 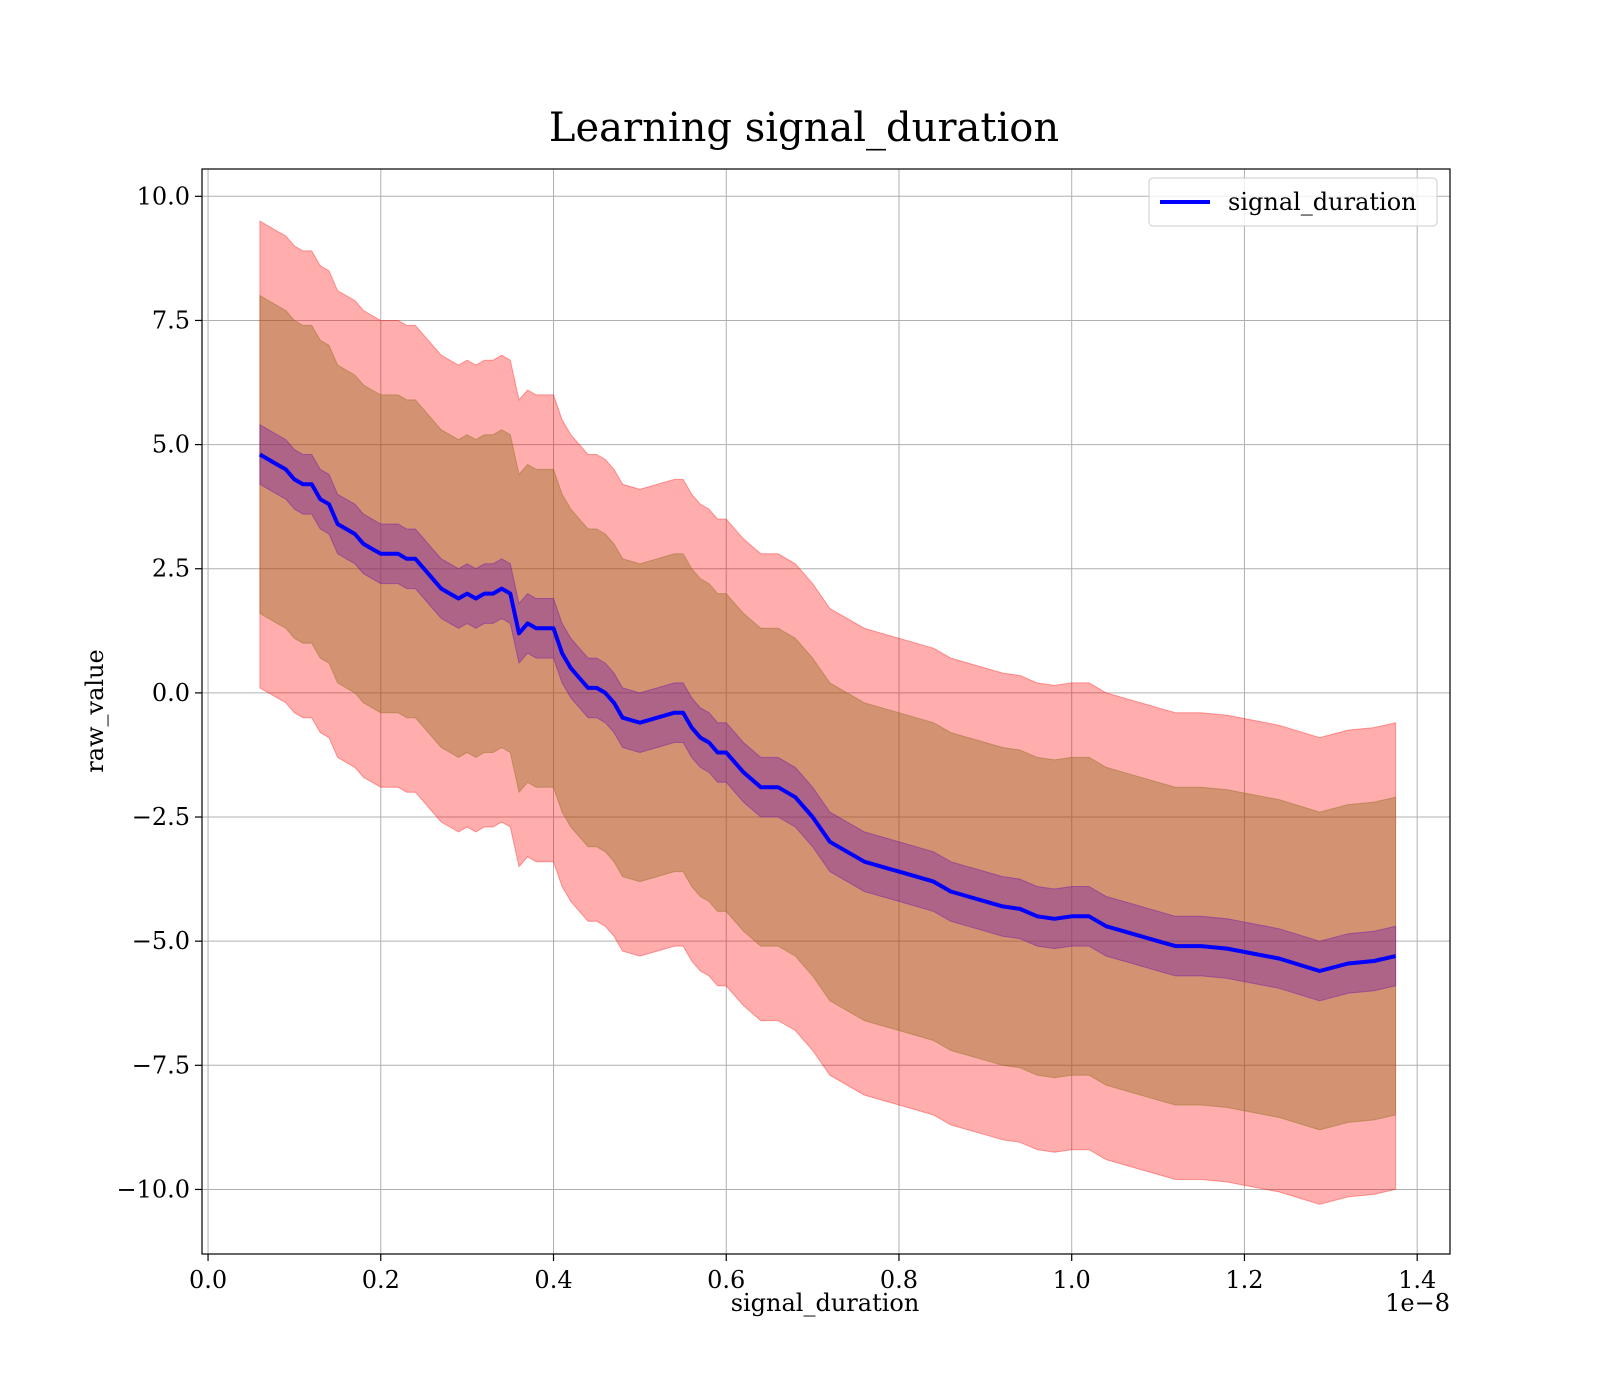 What do you see at coordinates (95, 711) in the screenshot?
I see `y-axis-label: raw_value` at bounding box center [95, 711].